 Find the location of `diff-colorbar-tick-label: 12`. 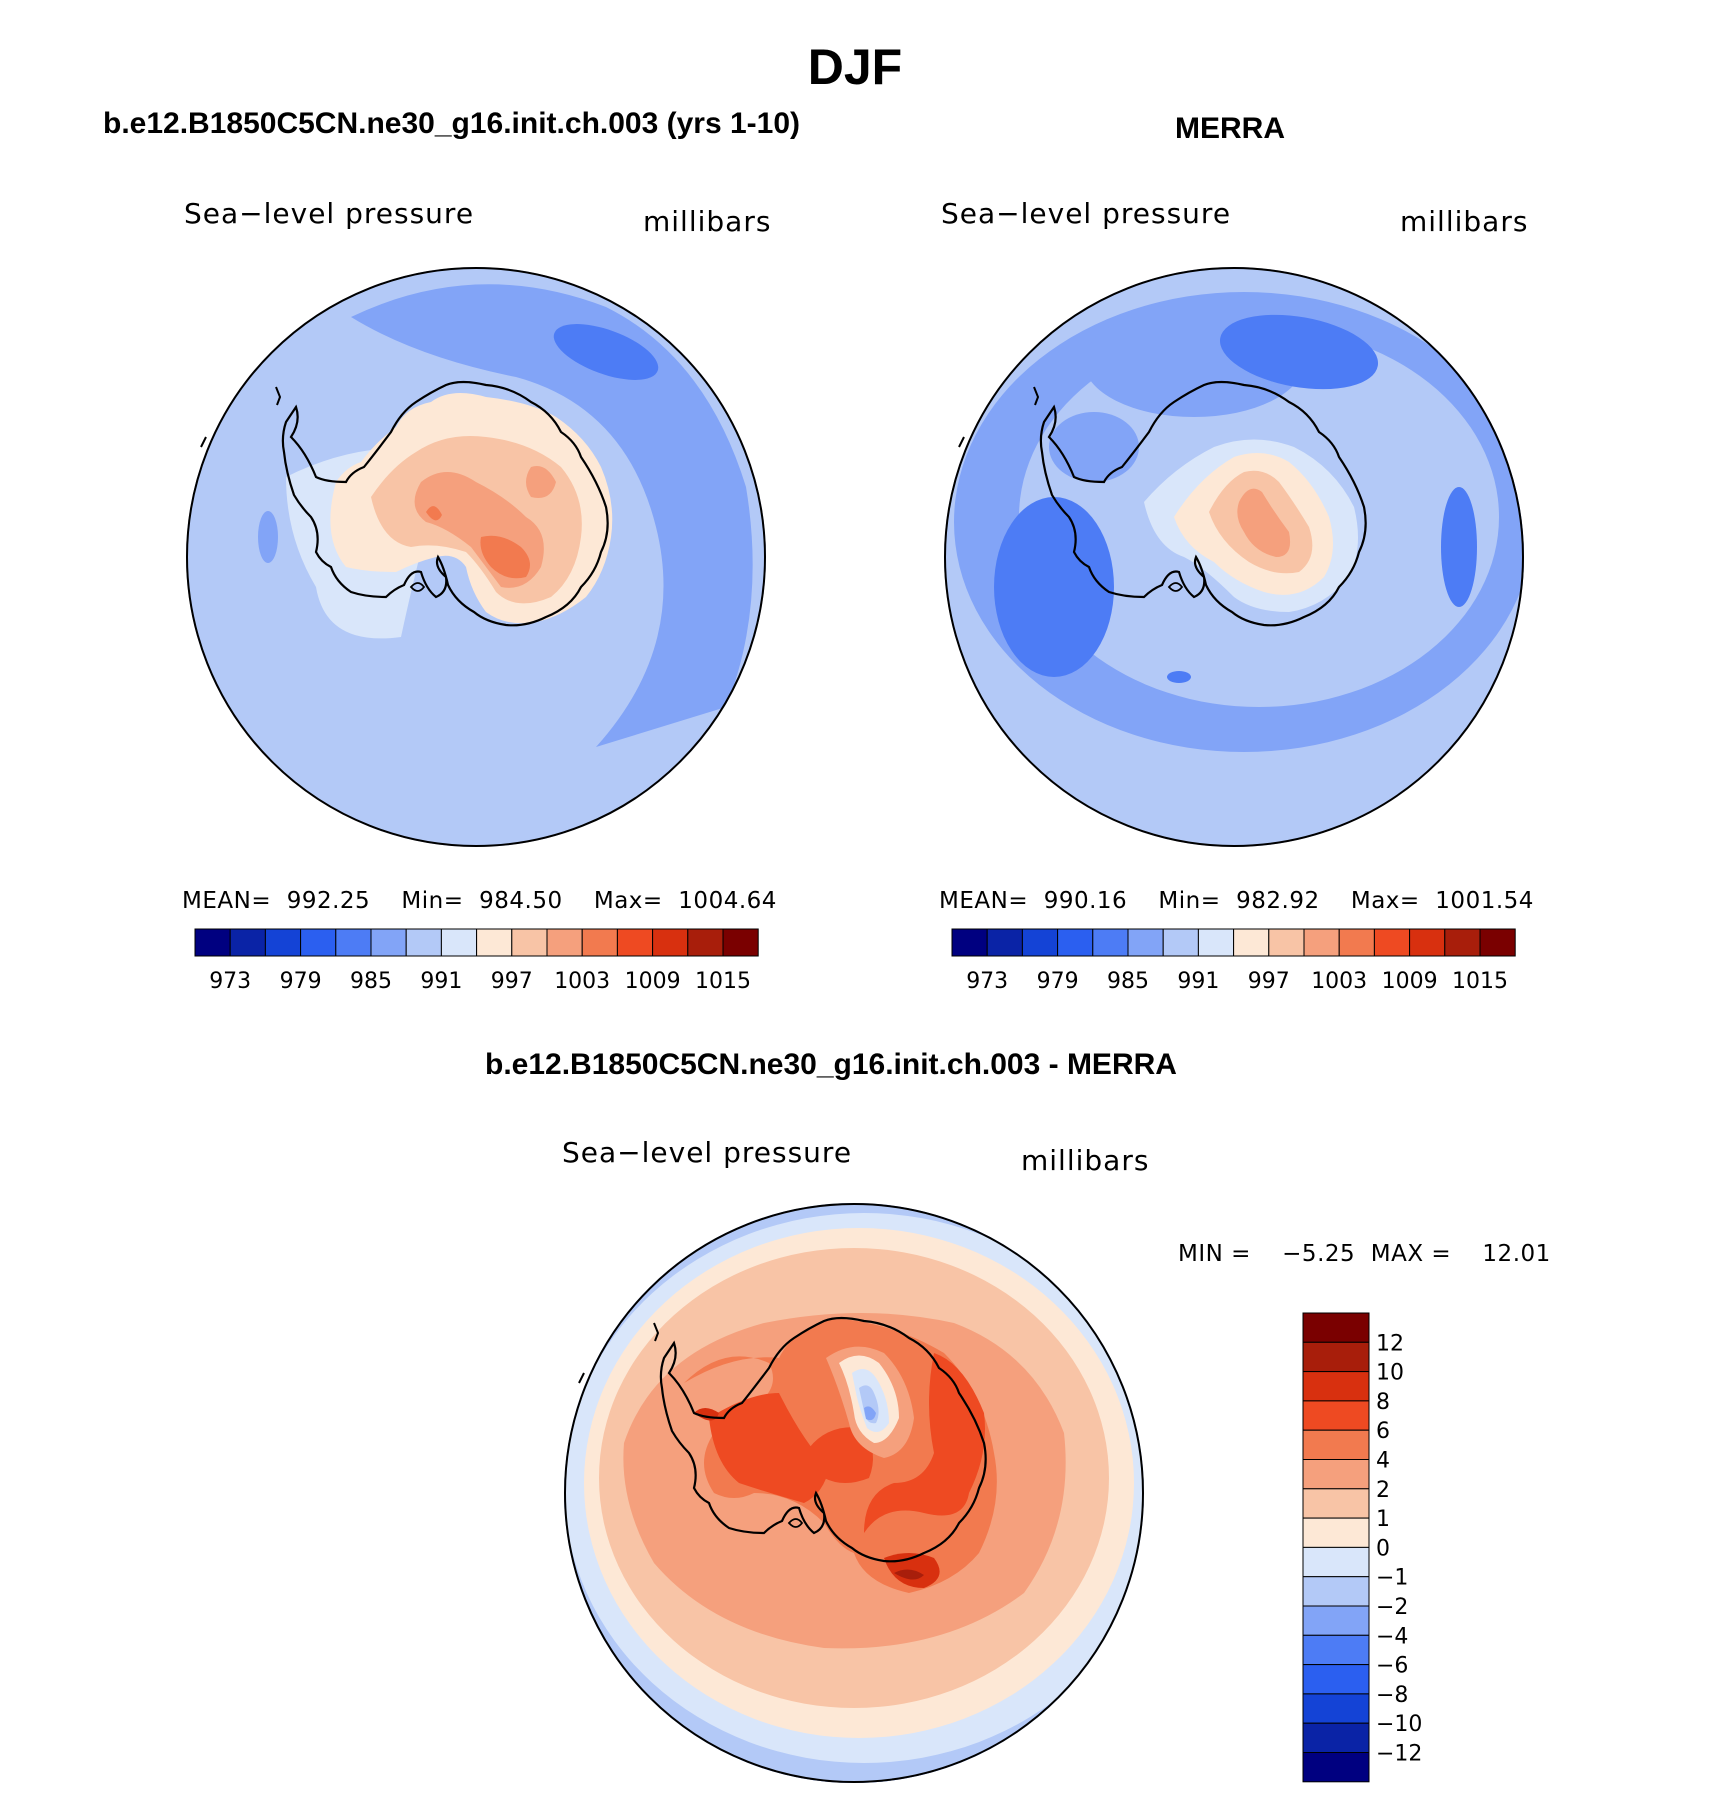

diff-colorbar-tick-label: 12 is located at coordinates (1390, 1343).